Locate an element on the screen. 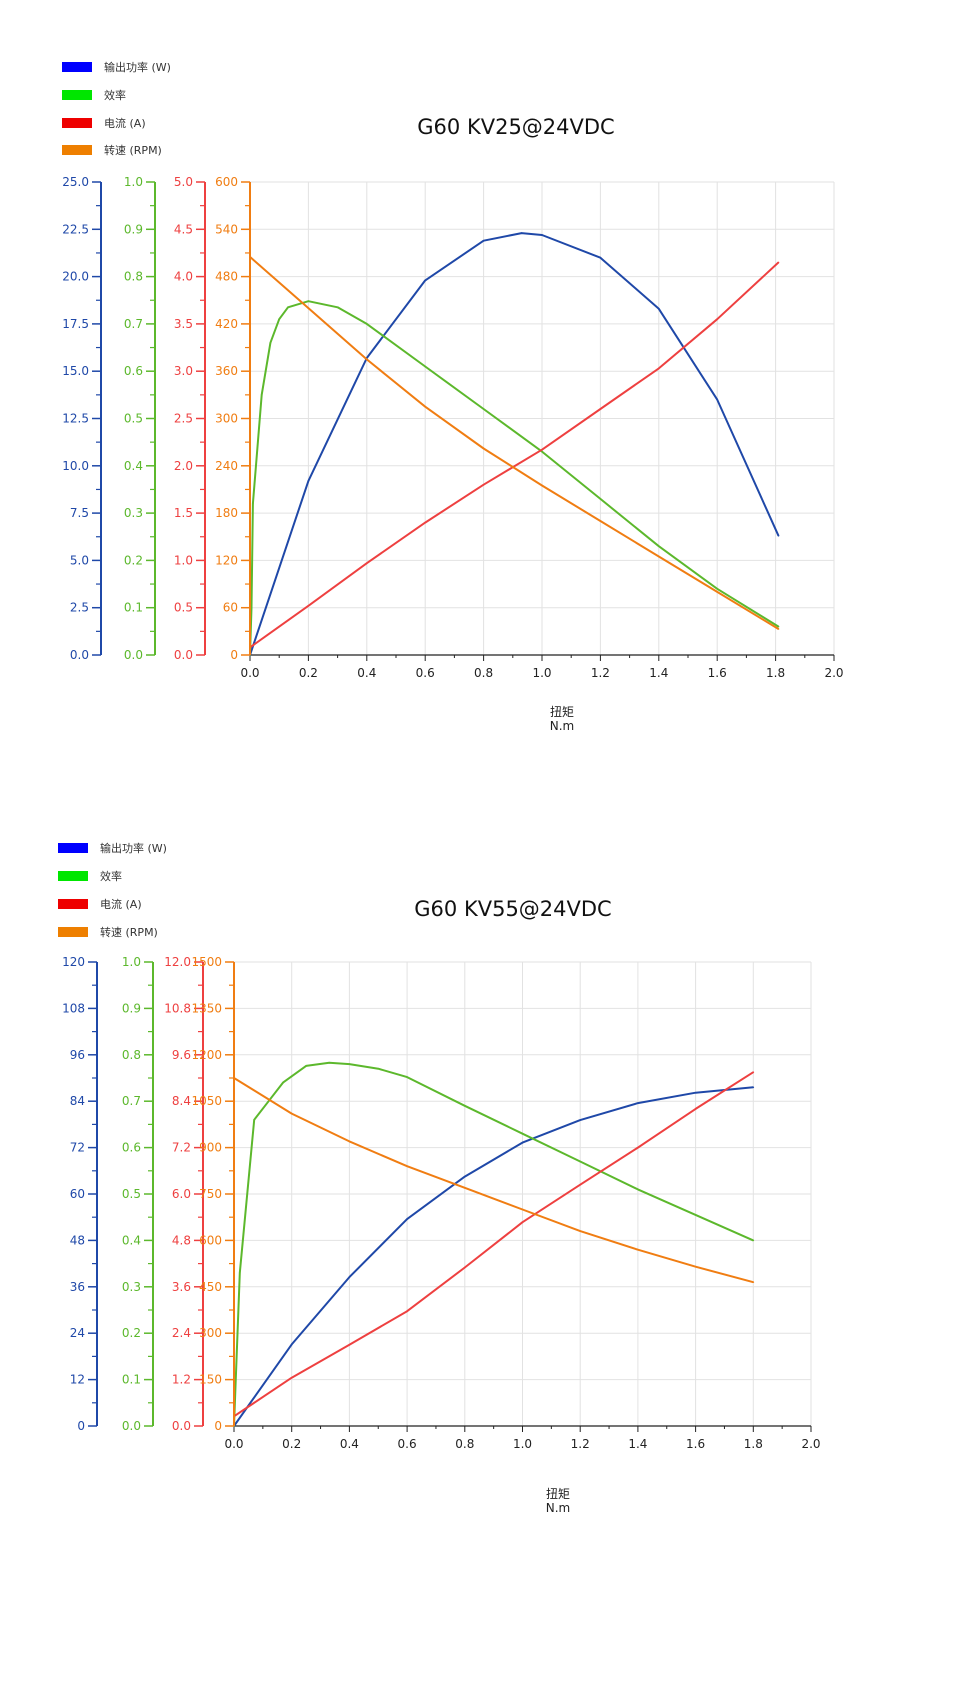 The image size is (965, 1701). y-tick-label-current: 4.8 is located at coordinates (181, 1240).